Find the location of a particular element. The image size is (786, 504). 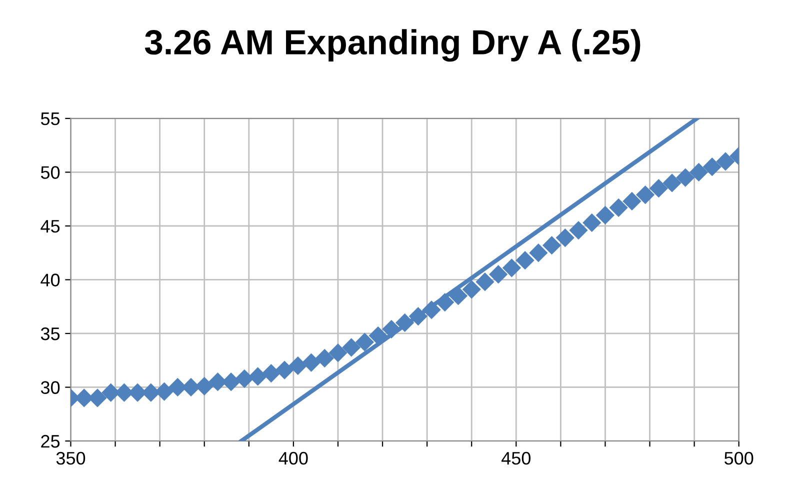

y-tick-label: 45 is located at coordinates (50, 226).